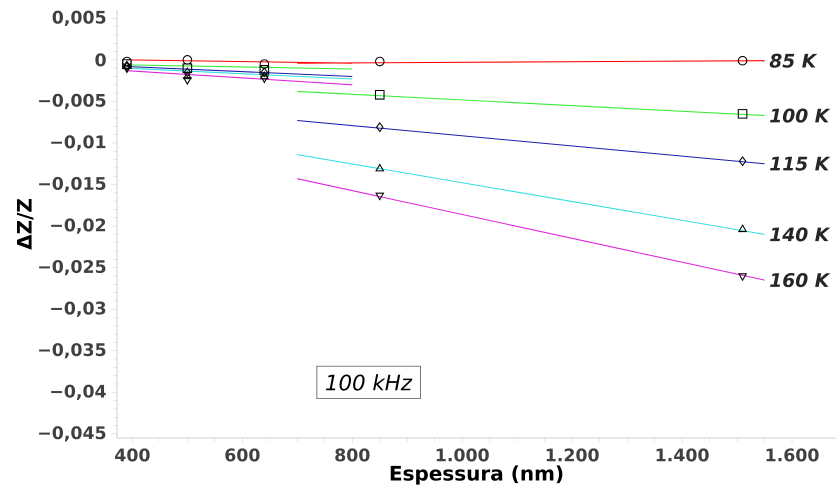 The height and width of the screenshot is (501, 838). I want to click on x-tick-label: 1.200, so click(572, 455).